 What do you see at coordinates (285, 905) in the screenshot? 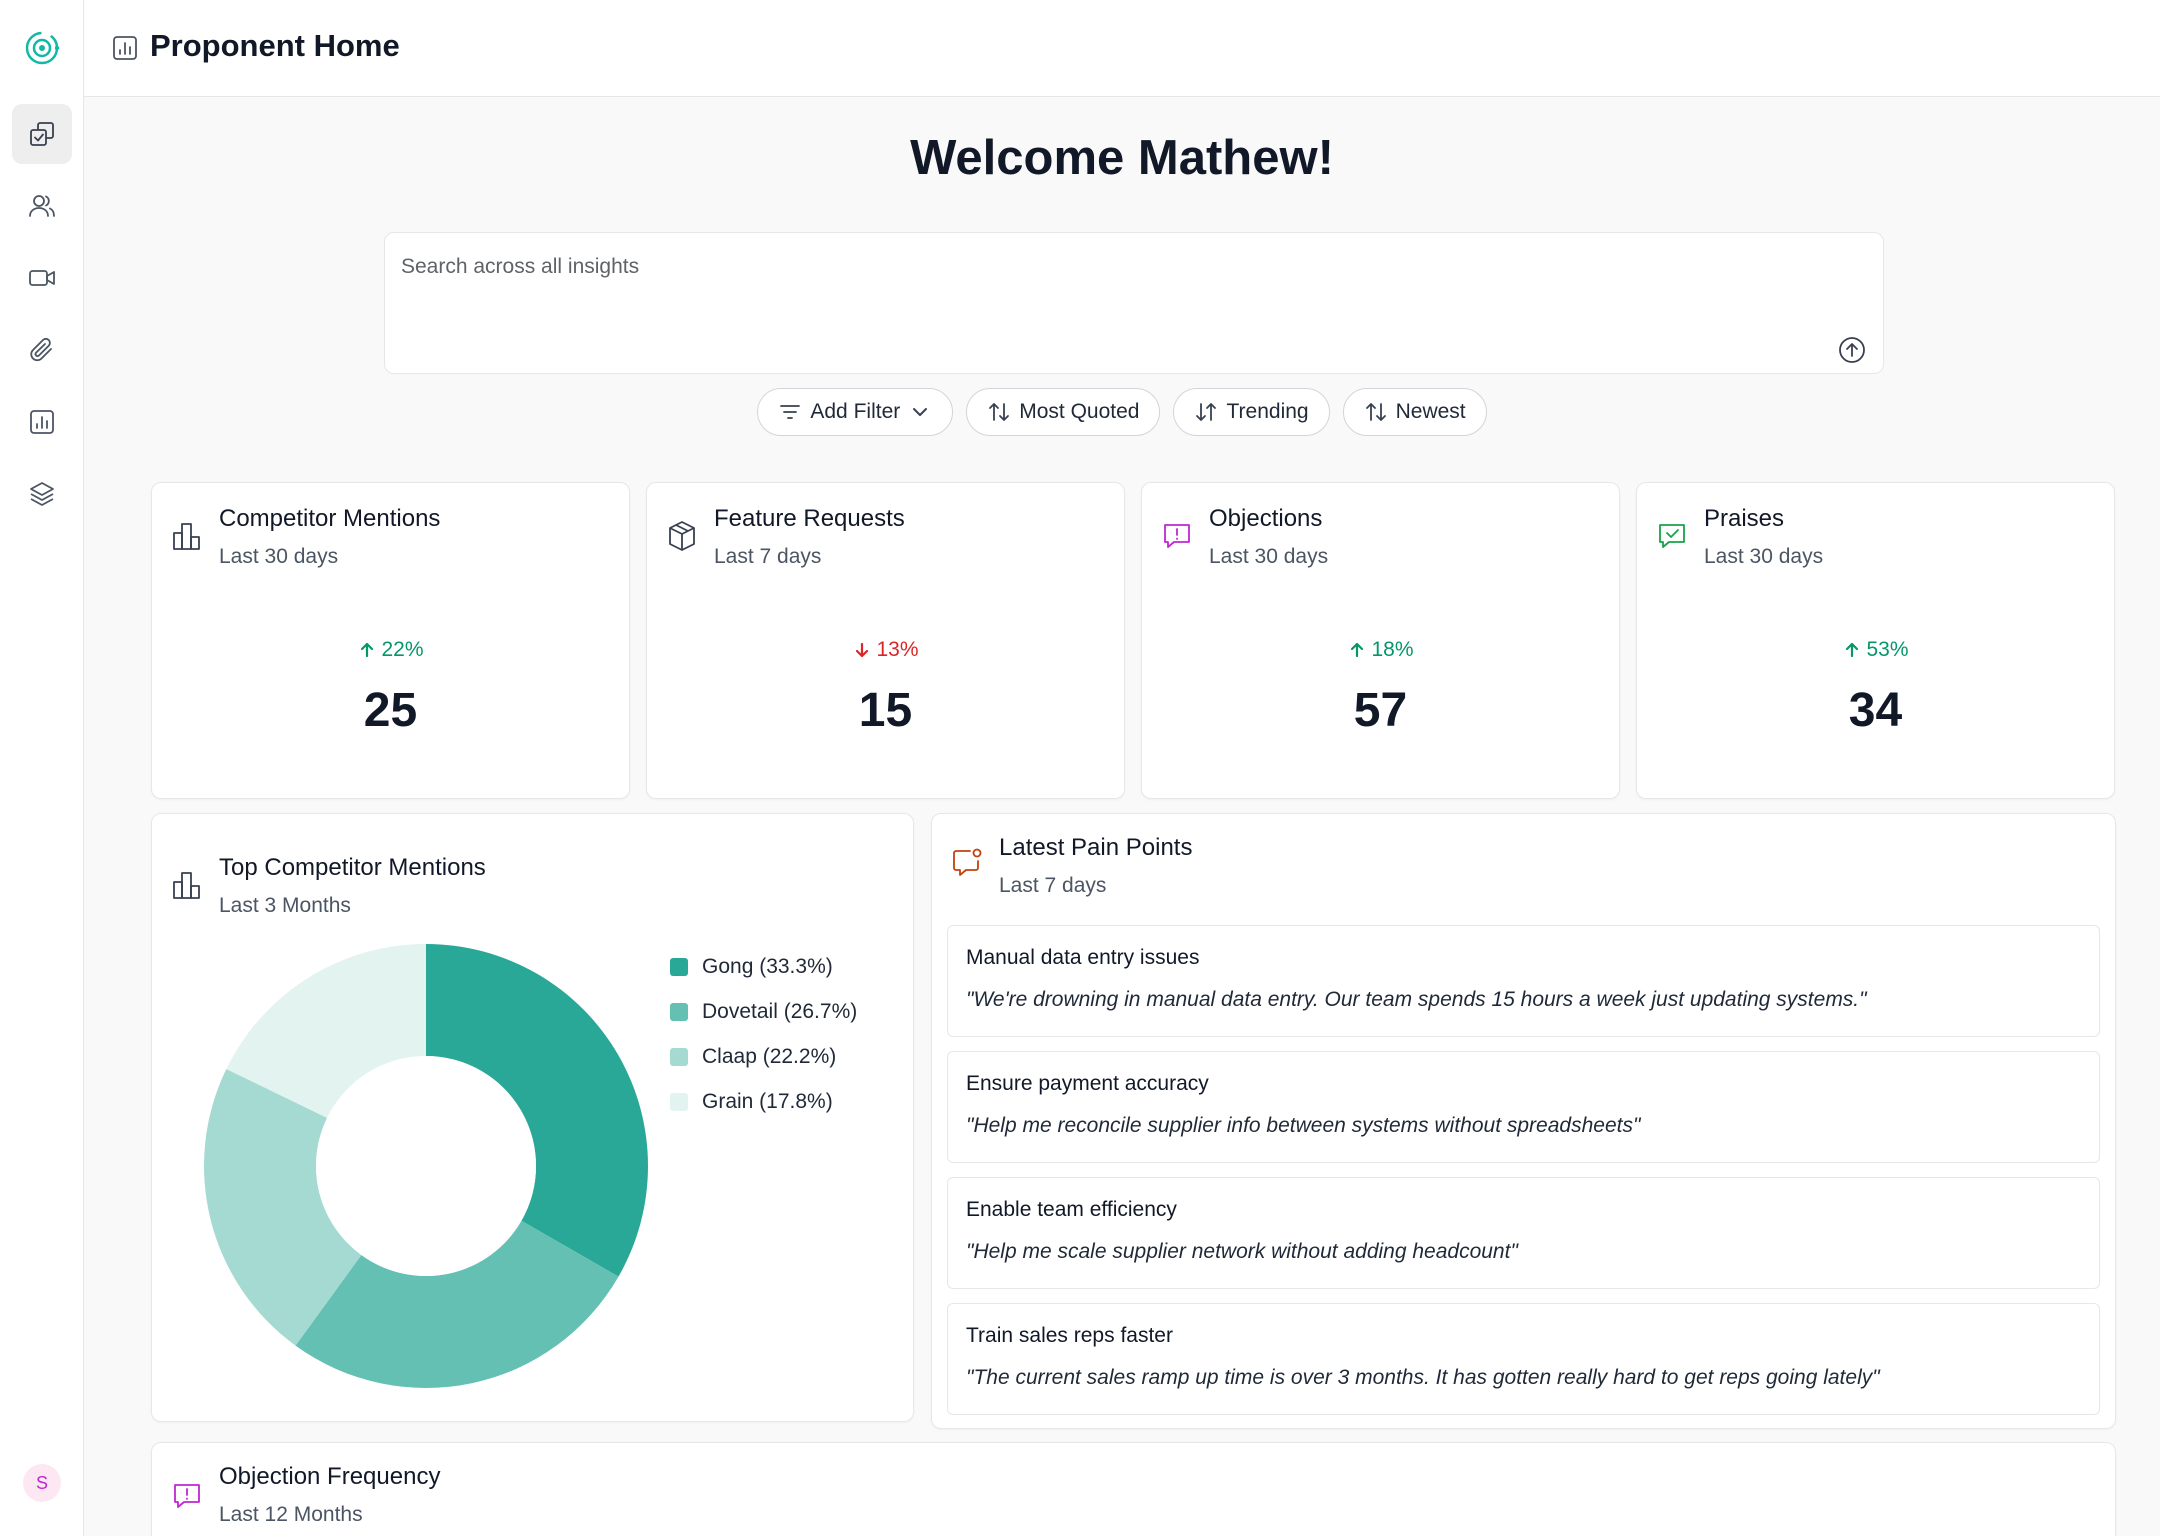
I see `card-period: Last 3 Months` at bounding box center [285, 905].